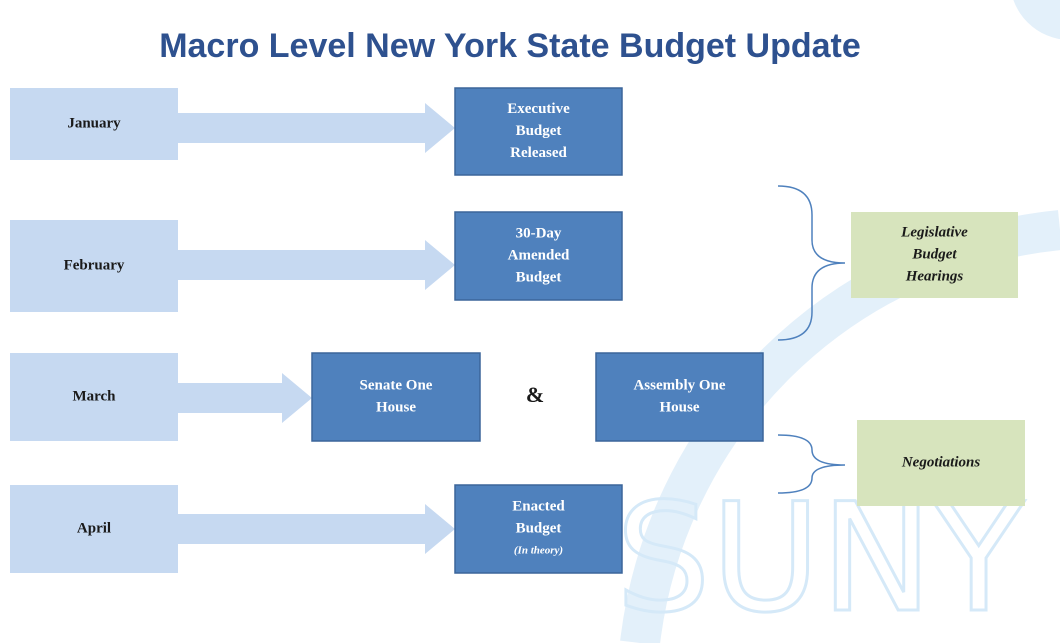 This screenshot has height=643, width=1060. Describe the element at coordinates (538, 109) in the screenshot. I see `step-text: Executive` at that location.